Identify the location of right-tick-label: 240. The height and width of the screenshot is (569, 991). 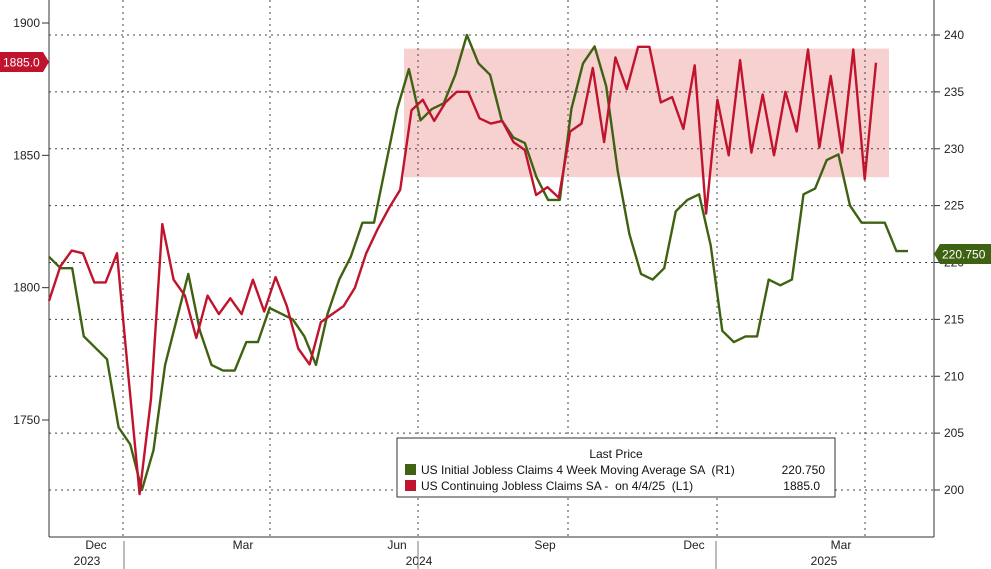
(954, 35).